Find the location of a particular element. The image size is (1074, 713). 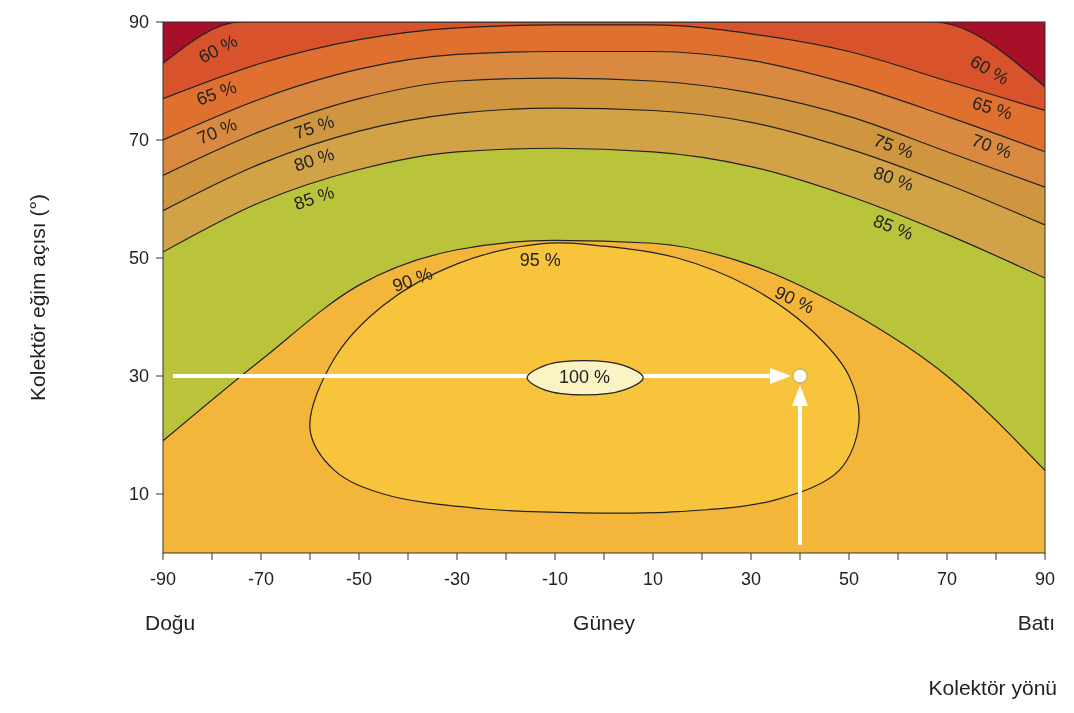

x-tick-label: 30 is located at coordinates (751, 579).